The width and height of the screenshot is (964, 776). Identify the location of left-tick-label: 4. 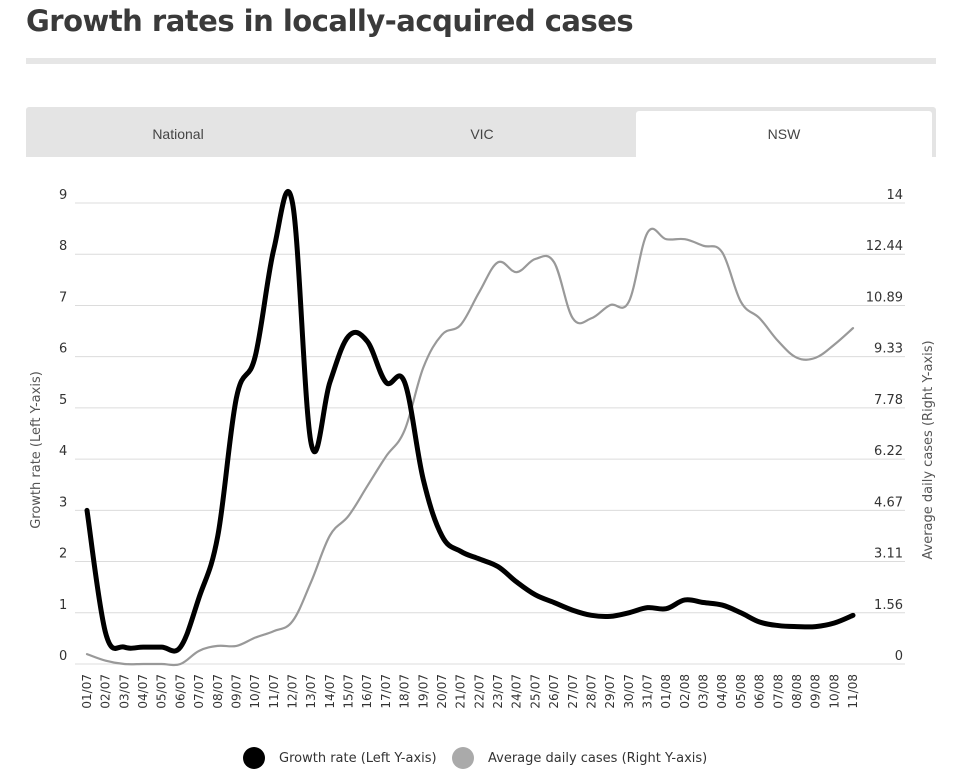
(63, 451).